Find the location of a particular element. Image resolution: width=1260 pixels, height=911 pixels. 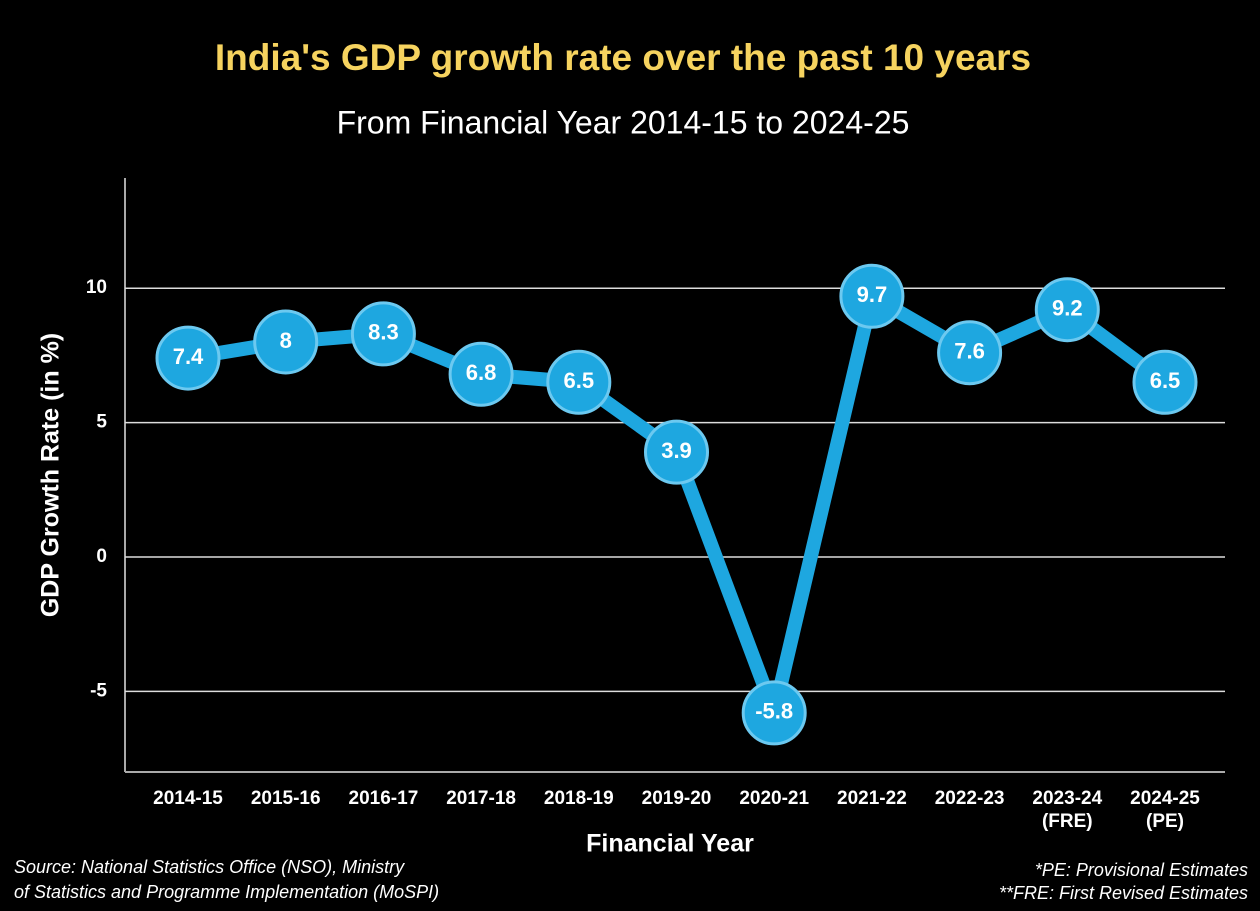

x-tick-label: 2020-21 is located at coordinates (774, 798).